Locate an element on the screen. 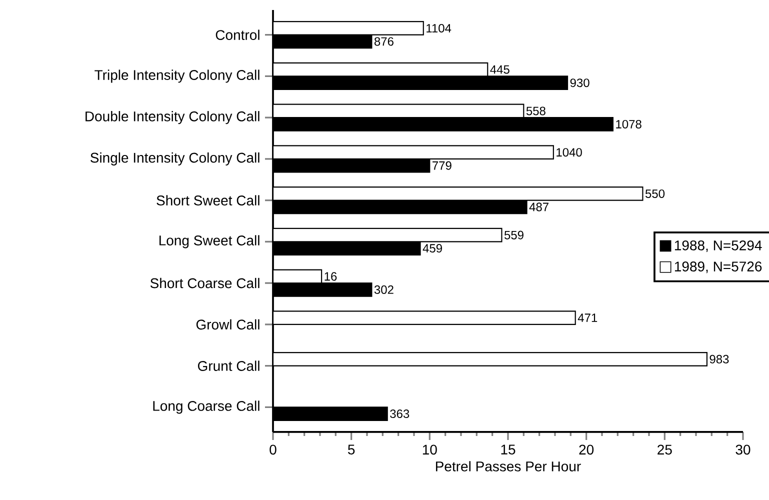  y-tick-label: Control is located at coordinates (238, 35).